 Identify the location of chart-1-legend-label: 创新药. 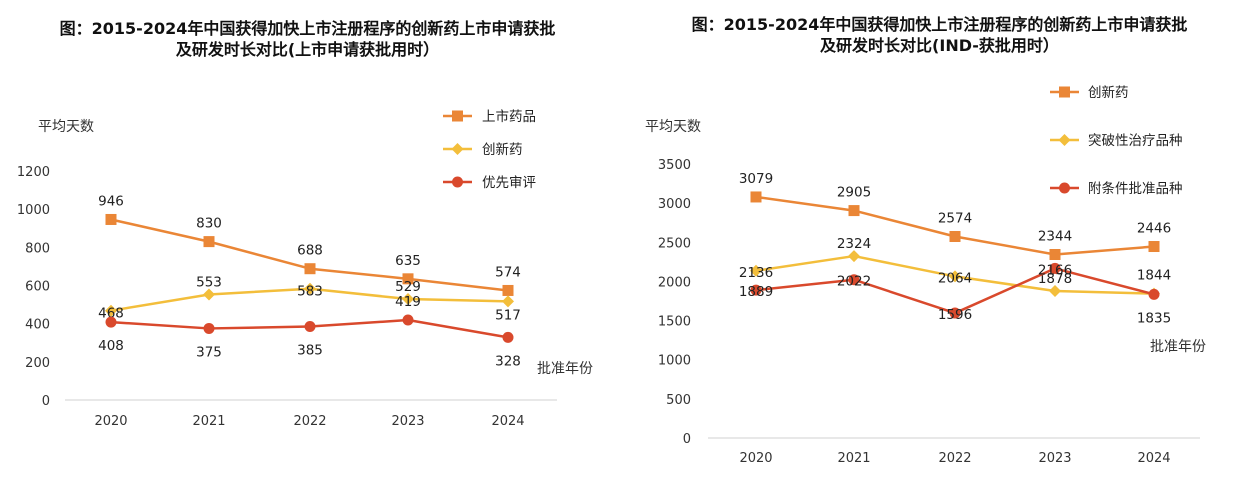
(502, 150).